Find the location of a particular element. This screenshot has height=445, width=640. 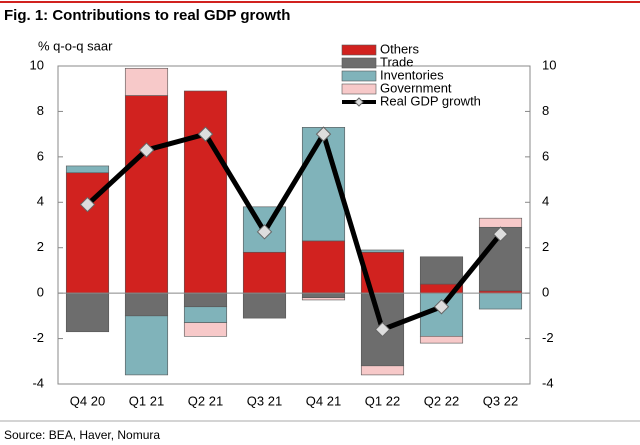

x-tick-label: Q4 21 is located at coordinates (323, 400).